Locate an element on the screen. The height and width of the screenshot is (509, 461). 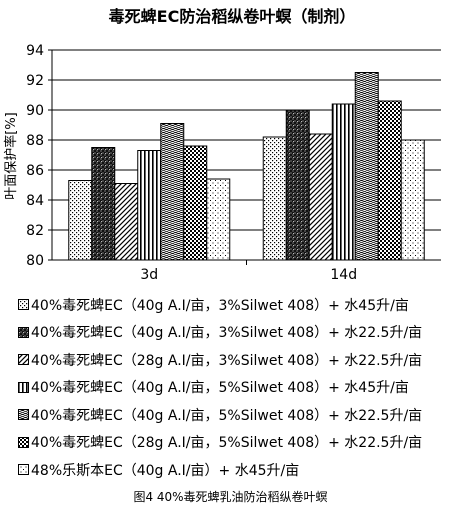
y-tick-label: 84 is located at coordinates (35, 201).